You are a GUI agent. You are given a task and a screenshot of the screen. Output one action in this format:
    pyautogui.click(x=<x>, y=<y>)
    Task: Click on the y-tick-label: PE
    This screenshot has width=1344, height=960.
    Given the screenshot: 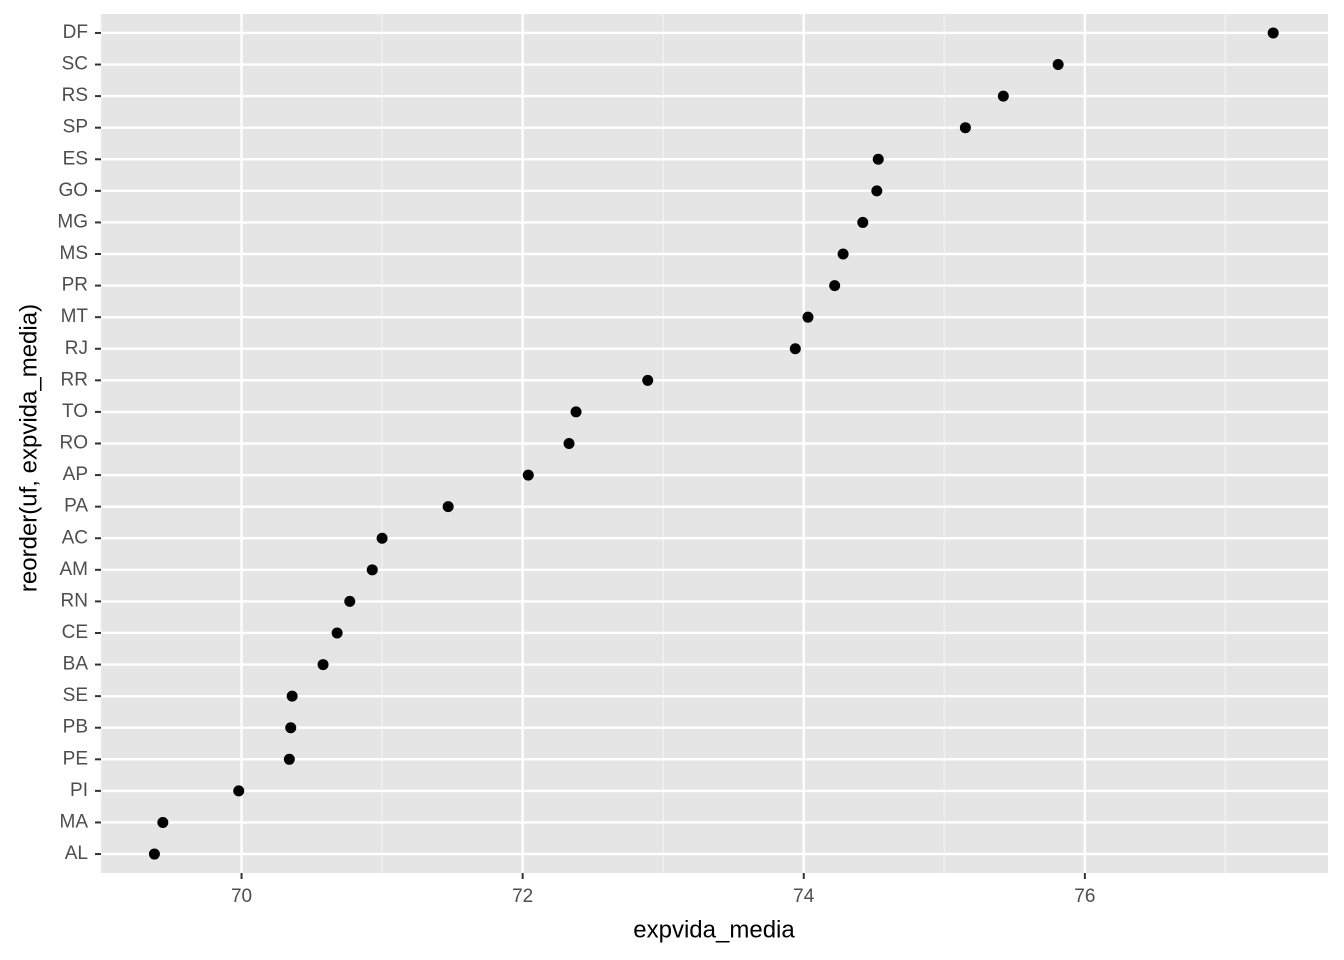 What is the action you would take?
    pyautogui.click(x=75, y=758)
    